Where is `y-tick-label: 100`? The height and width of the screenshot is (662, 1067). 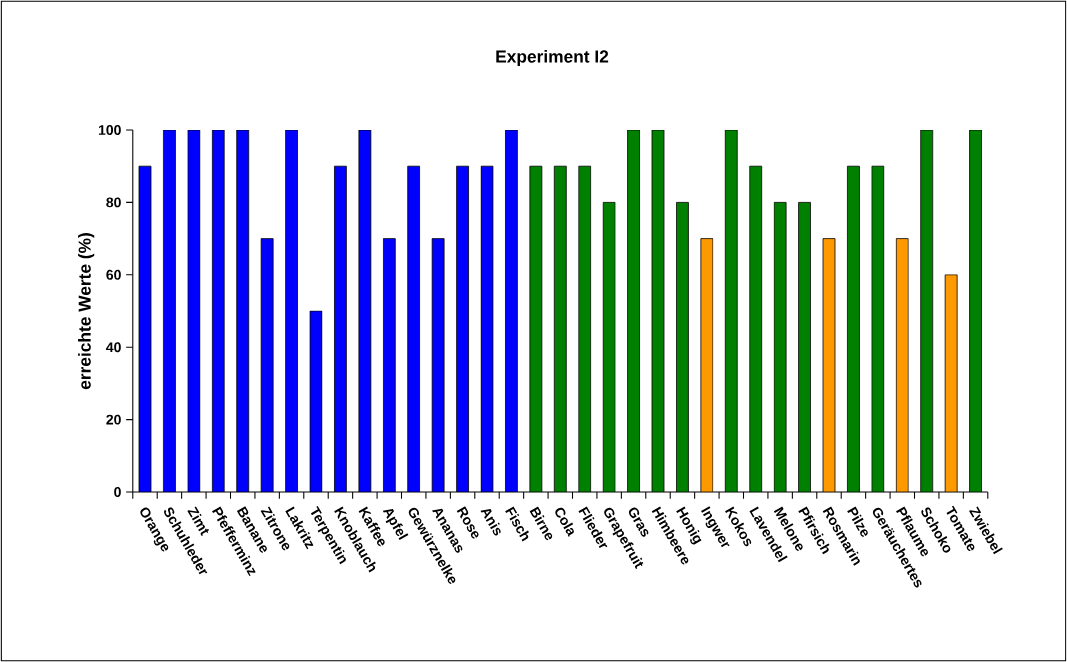
y-tick-label: 100 is located at coordinates (109, 130).